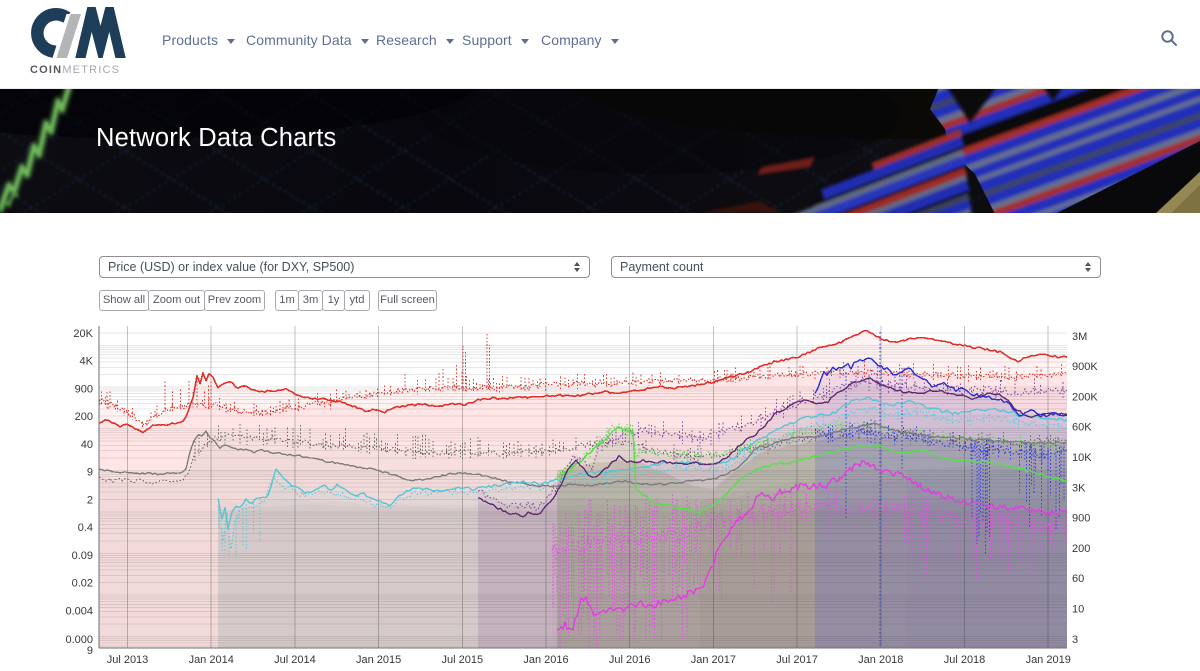  Describe the element at coordinates (545, 660) in the screenshot. I see `svg-text: Jan 2016` at that location.